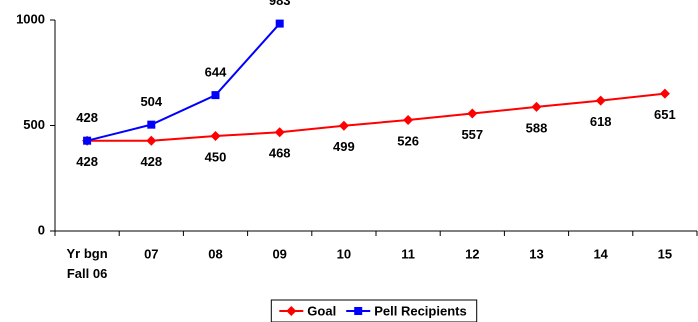  Describe the element at coordinates (280, 153) in the screenshot. I see `data-label: 468` at that location.